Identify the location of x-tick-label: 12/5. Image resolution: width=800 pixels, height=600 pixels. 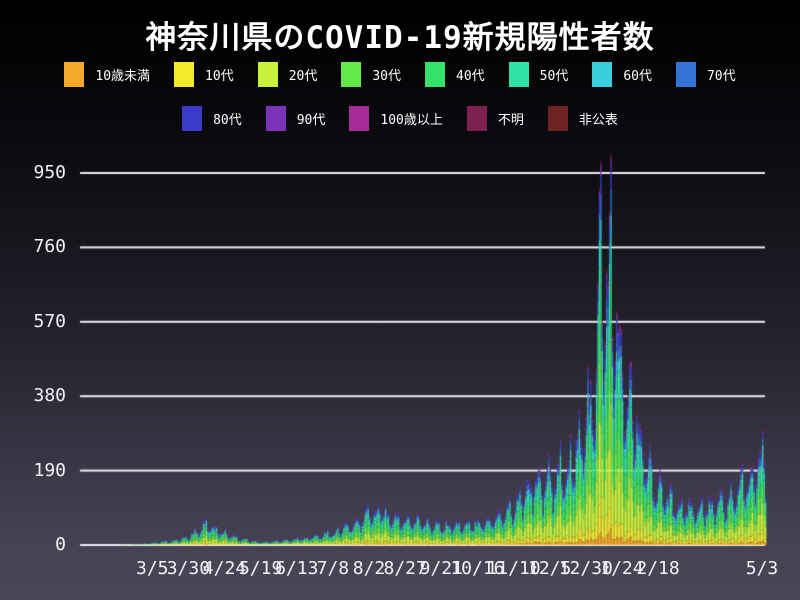
(549, 568).